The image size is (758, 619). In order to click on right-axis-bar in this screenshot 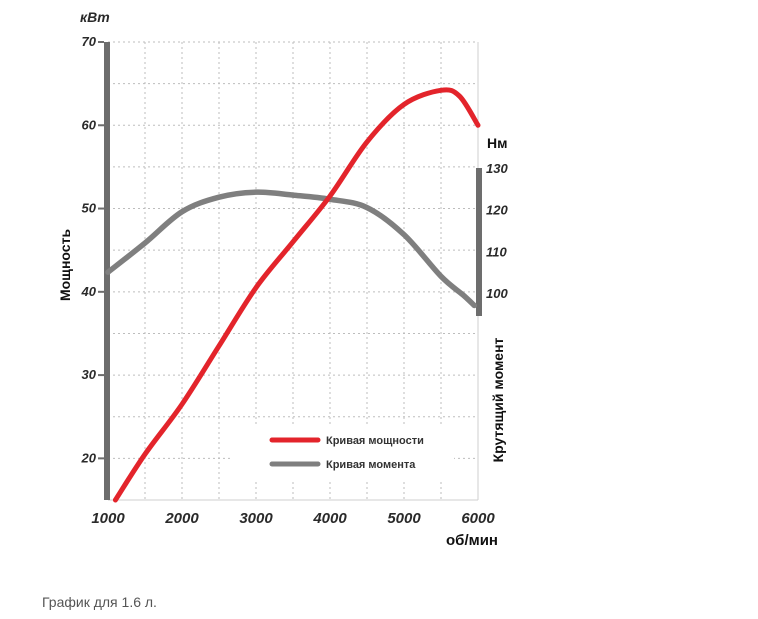, I will do `click(479, 242)`.